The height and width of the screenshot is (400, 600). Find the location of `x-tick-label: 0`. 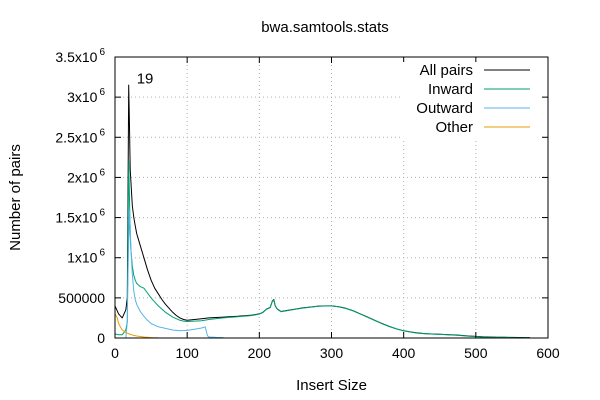

x-tick-label: 0 is located at coordinates (115, 353).